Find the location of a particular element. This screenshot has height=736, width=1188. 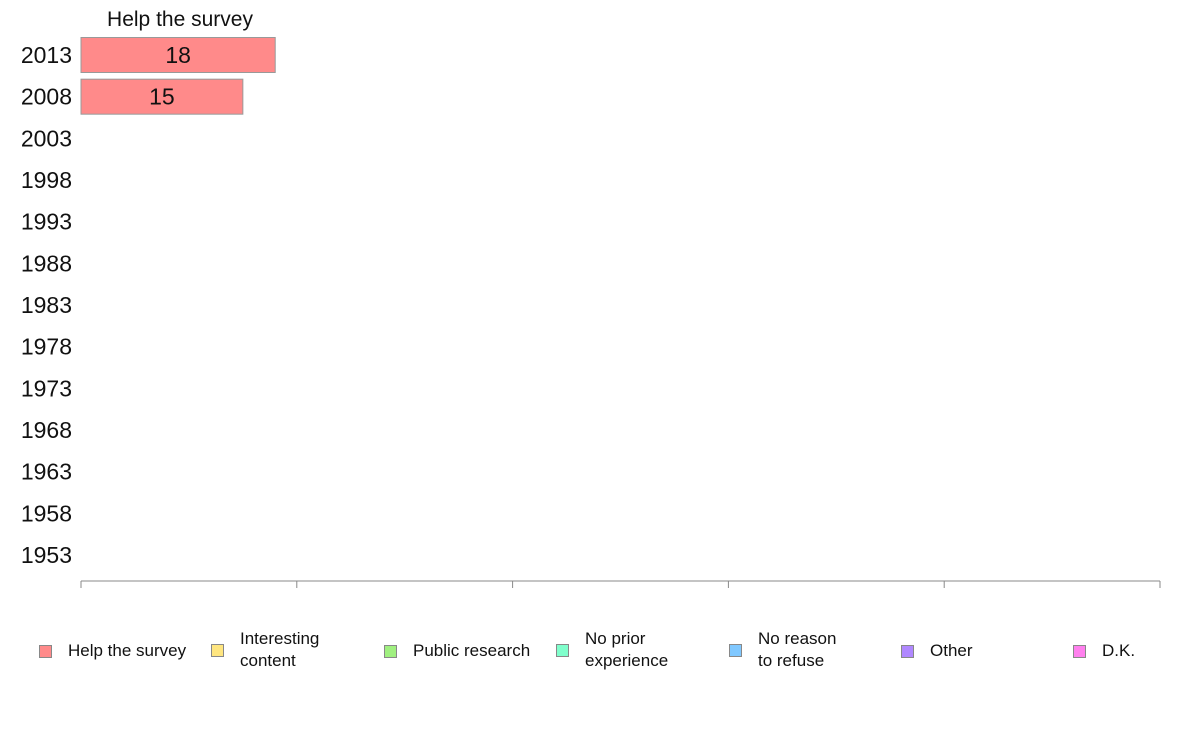

legend-item: Other is located at coordinates (937, 651).